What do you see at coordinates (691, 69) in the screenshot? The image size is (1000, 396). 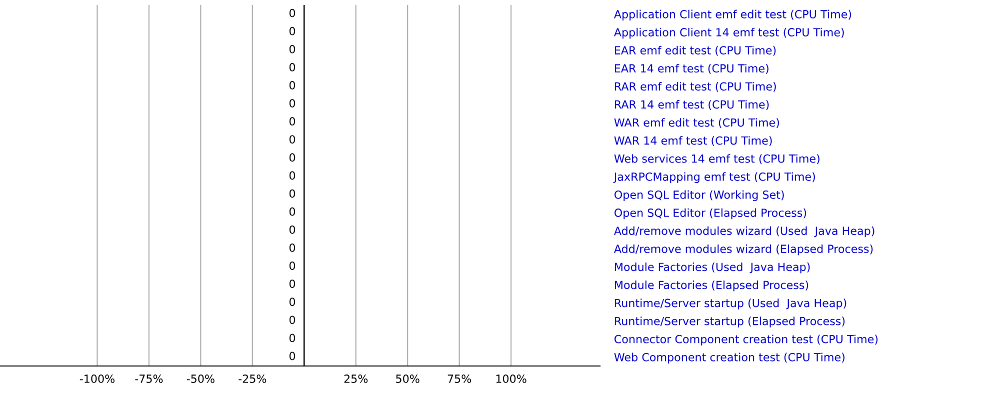 I see `y-tick-label: EAR 14 emf test (CPU Time)` at bounding box center [691, 69].